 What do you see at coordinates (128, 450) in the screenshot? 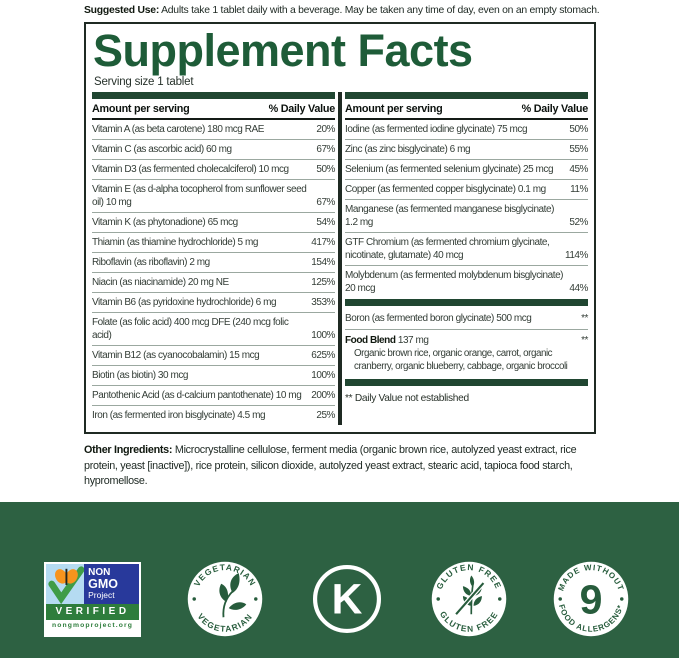
I see `other-ingredients-label: Other Ingredients:` at bounding box center [128, 450].